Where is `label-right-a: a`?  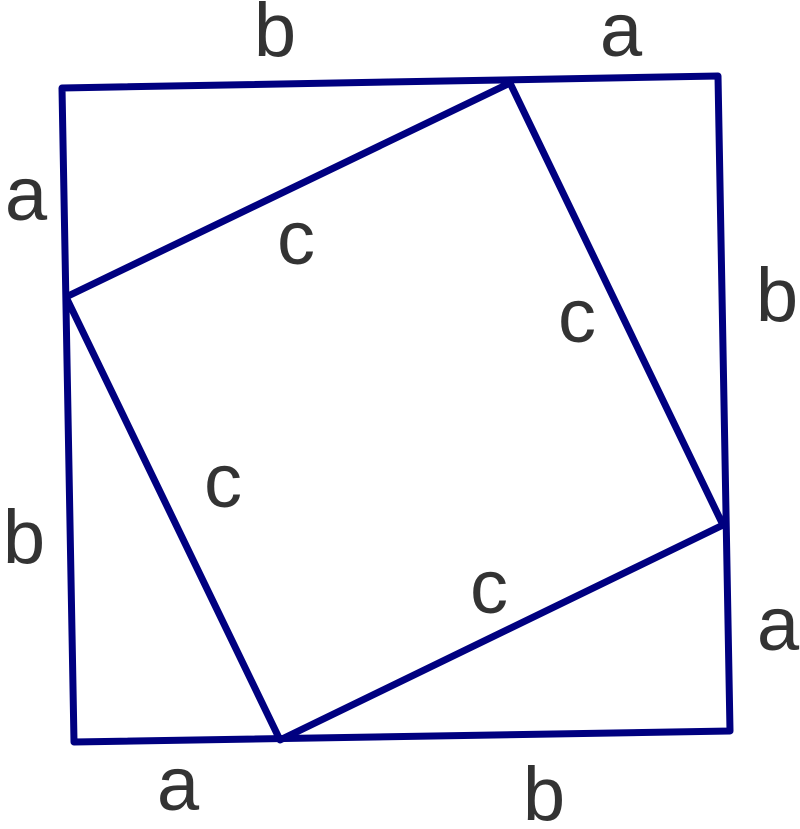 label-right-a: a is located at coordinates (778, 624).